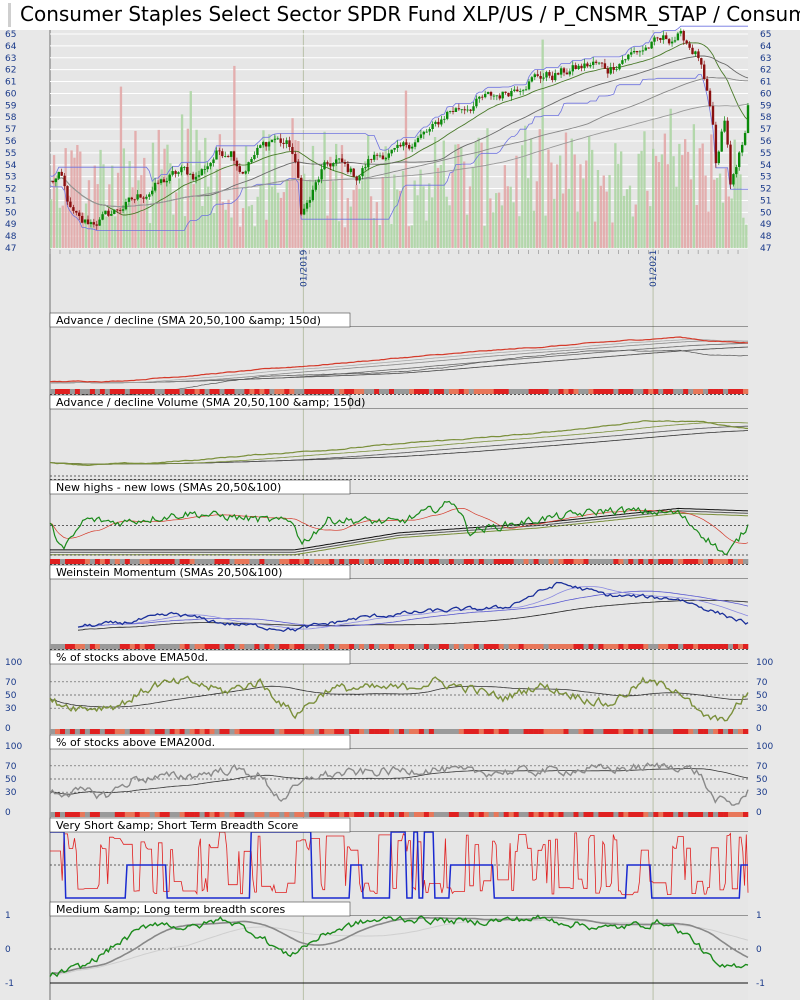  What do you see at coordinates (8, 813) in the screenshot?
I see `panel-ytick-left: 0` at bounding box center [8, 813].